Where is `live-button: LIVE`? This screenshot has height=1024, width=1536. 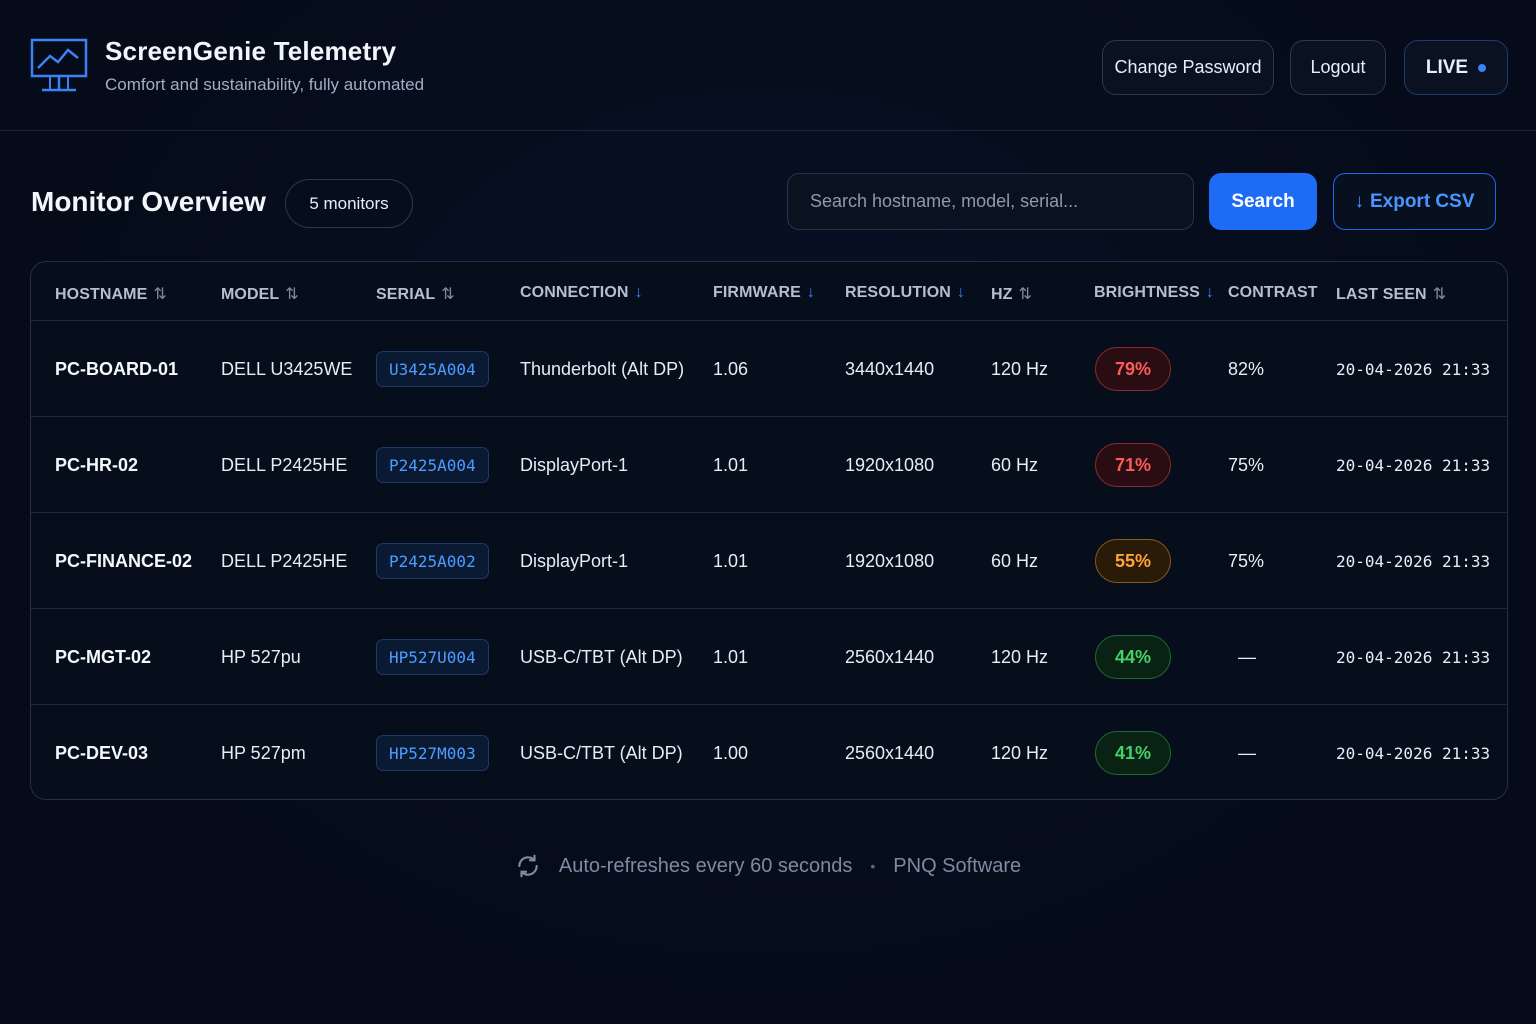 live-button: LIVE is located at coordinates (1456, 67).